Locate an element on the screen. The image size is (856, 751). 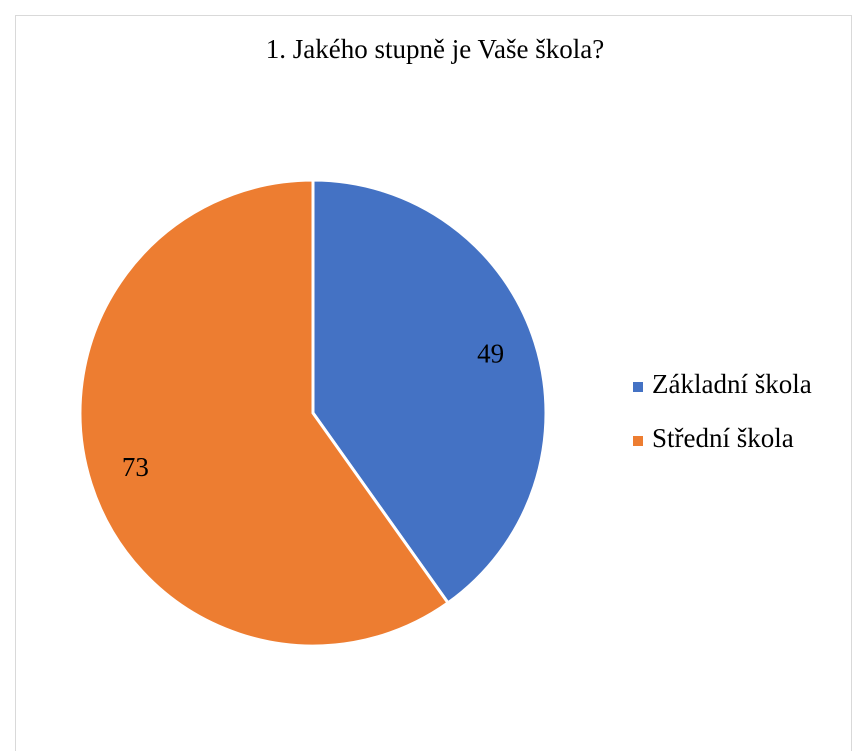
data-label: 49 is located at coordinates (490, 354).